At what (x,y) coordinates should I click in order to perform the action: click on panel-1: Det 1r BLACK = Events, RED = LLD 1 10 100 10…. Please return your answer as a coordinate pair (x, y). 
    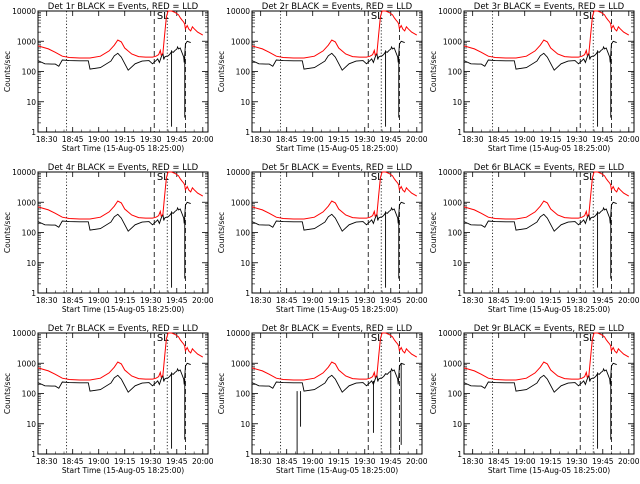
    Looking at the image, I should click on (108, 77).